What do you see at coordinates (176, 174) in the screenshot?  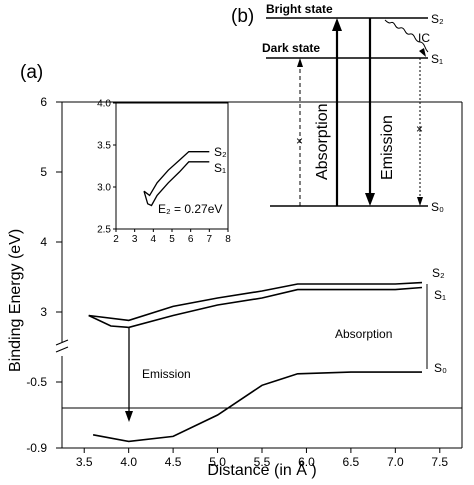 I see `inset-series-s2-line` at bounding box center [176, 174].